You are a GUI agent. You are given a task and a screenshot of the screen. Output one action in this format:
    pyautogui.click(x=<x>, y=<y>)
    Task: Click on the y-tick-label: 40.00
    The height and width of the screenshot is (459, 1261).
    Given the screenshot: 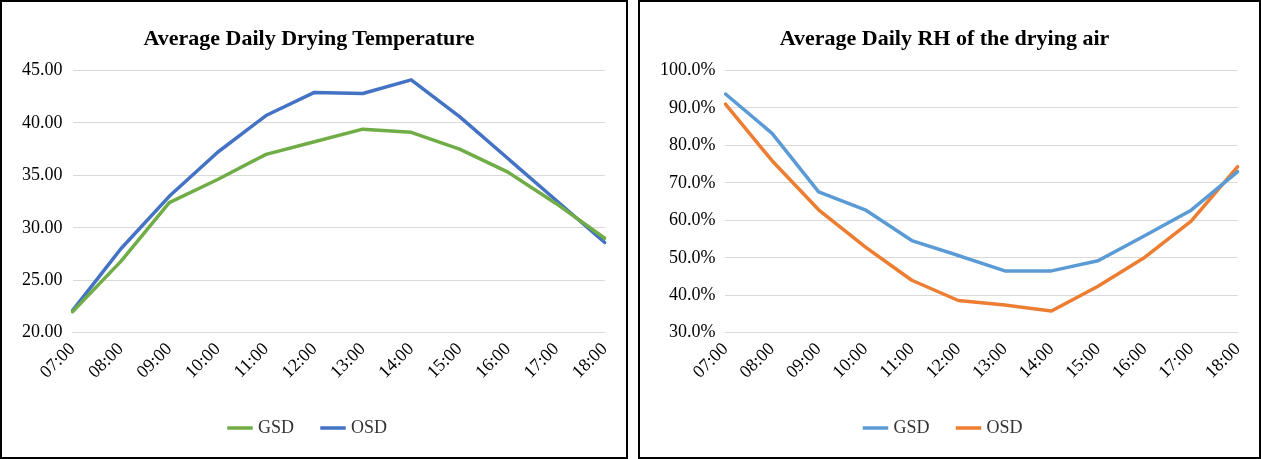 What is the action you would take?
    pyautogui.click(x=42, y=121)
    